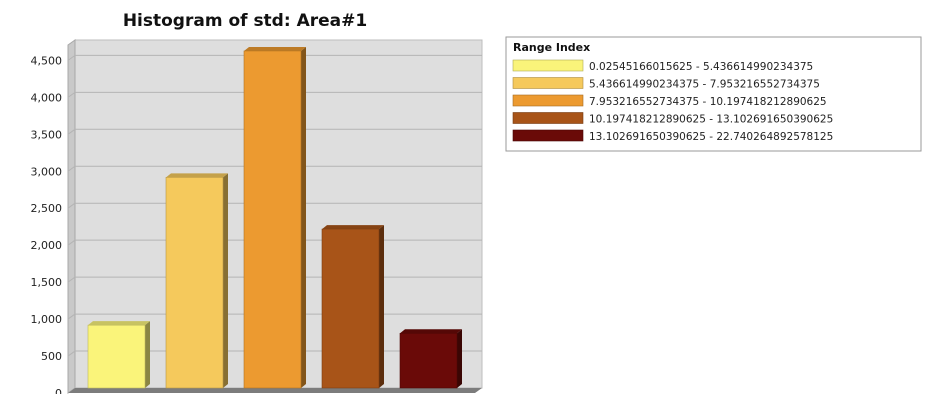 This screenshot has height=394, width=925. Describe the element at coordinates (51, 356) in the screenshot. I see `y-tick-label: 500` at that location.